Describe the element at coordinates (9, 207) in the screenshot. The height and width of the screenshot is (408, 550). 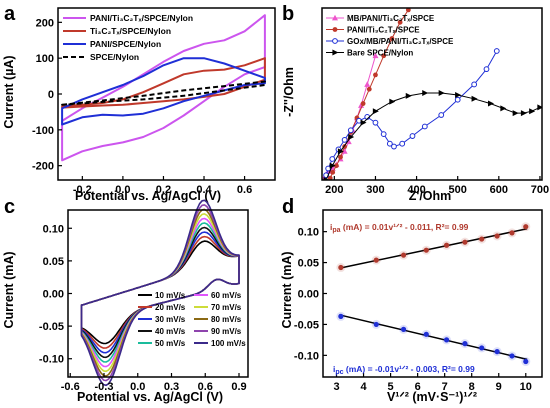
I see `panel-letter-c: c` at that location.